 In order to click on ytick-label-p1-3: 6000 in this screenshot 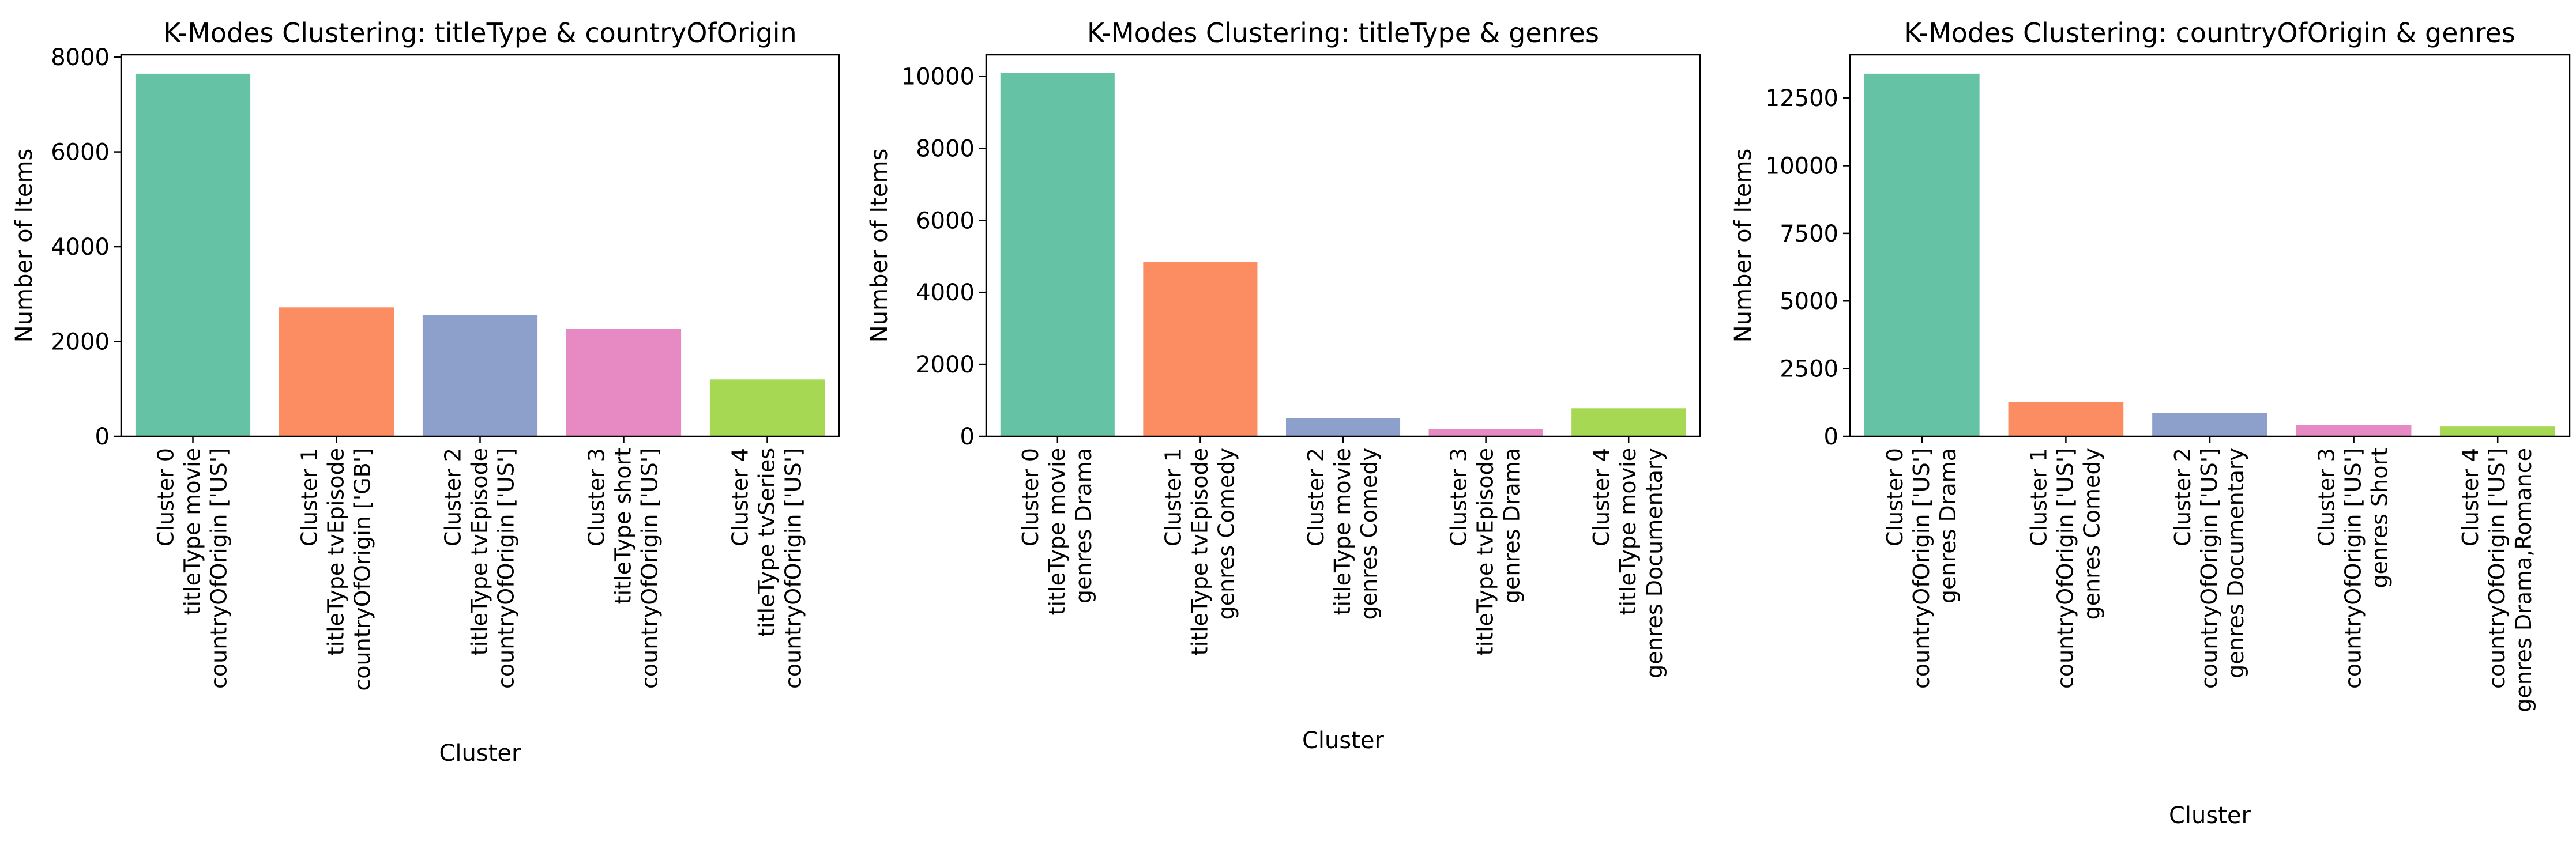, I will do `click(945, 221)`.